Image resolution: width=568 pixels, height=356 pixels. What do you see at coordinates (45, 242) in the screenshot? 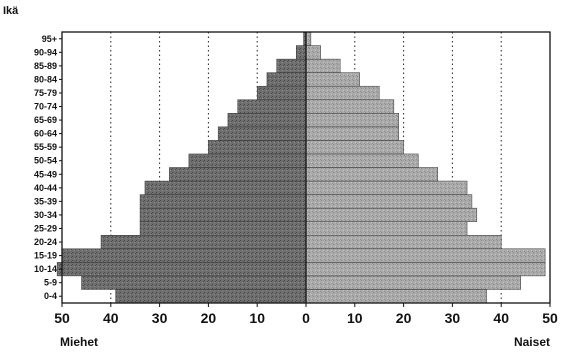
I see `age-label: 20-24` at bounding box center [45, 242].